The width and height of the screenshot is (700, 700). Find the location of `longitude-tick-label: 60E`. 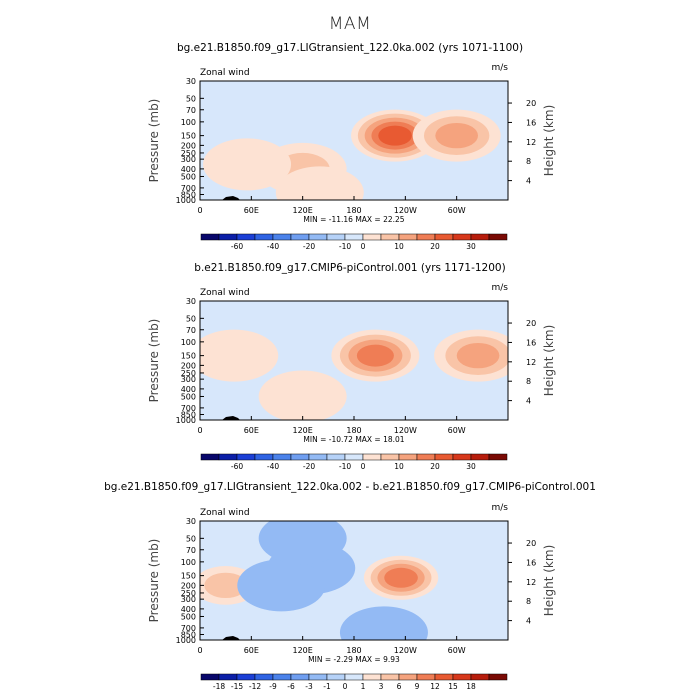

longitude-tick-label: 60E is located at coordinates (251, 210).